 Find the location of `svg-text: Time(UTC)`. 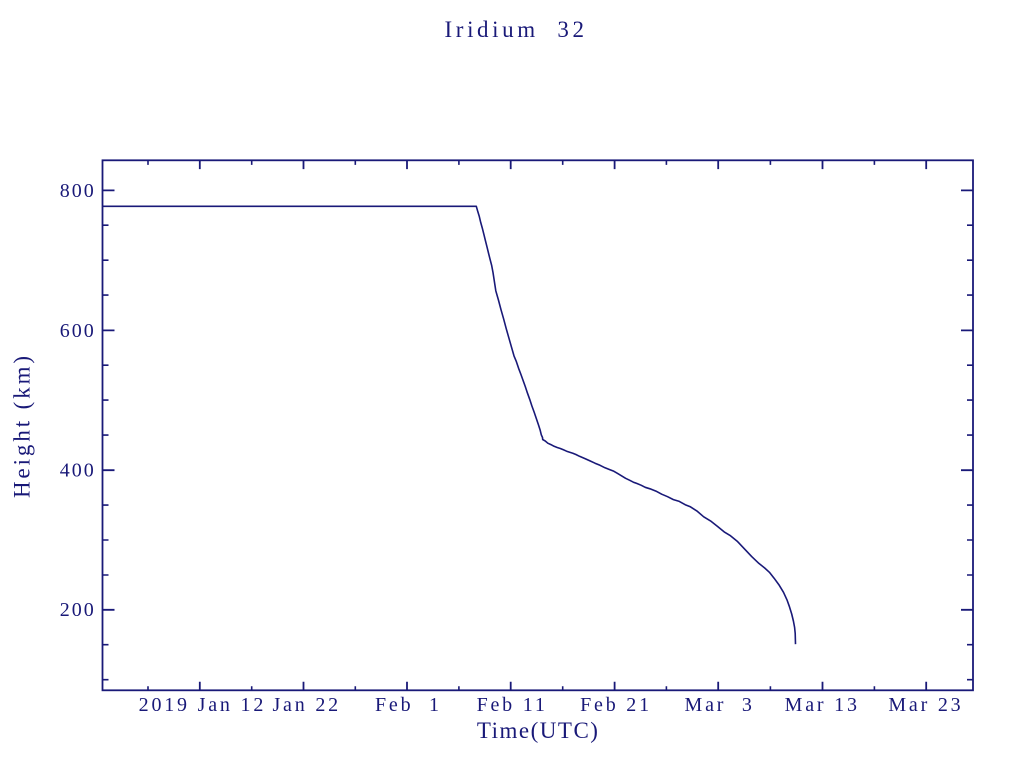

svg-text: Time(UTC) is located at coordinates (538, 730).